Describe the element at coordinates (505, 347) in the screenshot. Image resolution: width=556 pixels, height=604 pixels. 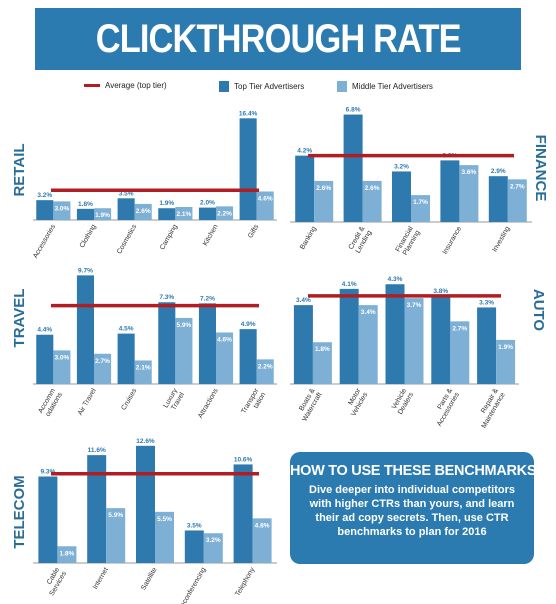
I see `auto-value-repair-maintenance-middle: 1.9%` at that location.